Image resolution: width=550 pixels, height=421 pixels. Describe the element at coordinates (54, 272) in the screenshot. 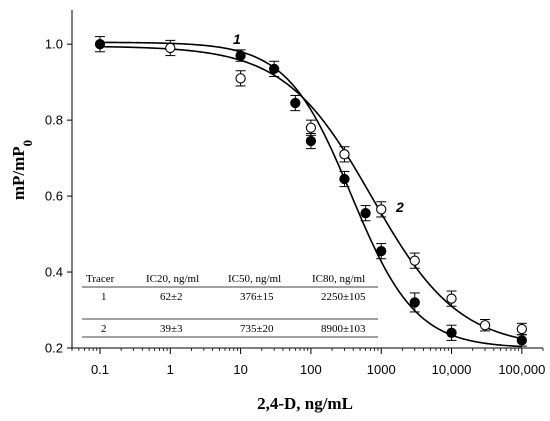

I see `y-tick-label: 0.4` at that location.